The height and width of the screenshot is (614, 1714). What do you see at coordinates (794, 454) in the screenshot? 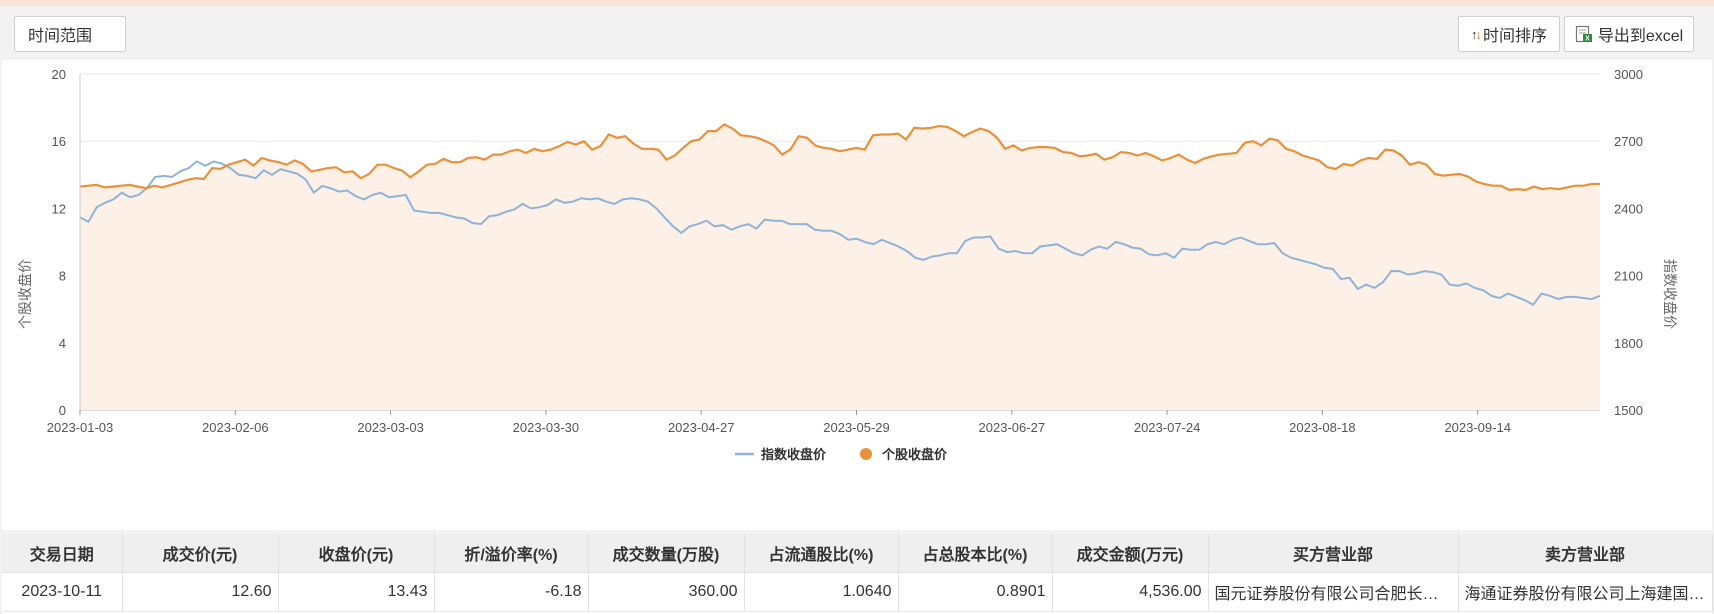
I see `legend-label-index: 指数收盘价` at bounding box center [794, 454].